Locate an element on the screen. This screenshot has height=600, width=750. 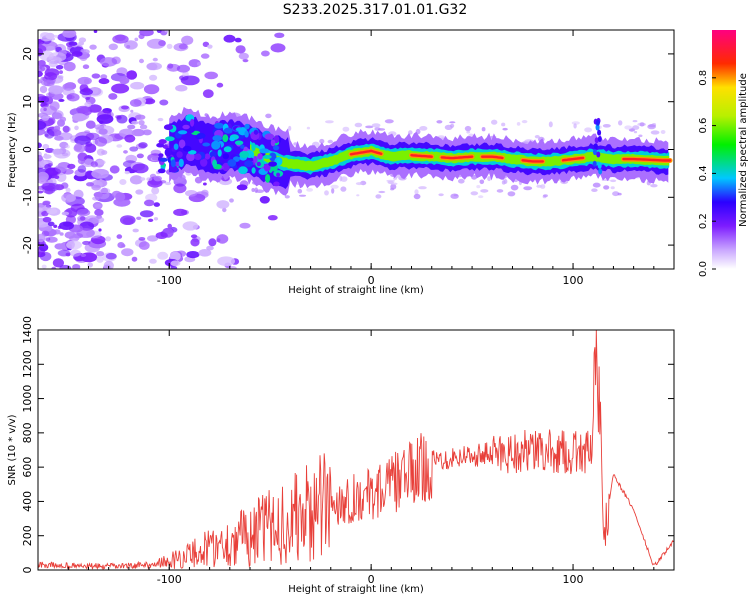
heatmap-ridge-peak is located at coordinates (573, 159).